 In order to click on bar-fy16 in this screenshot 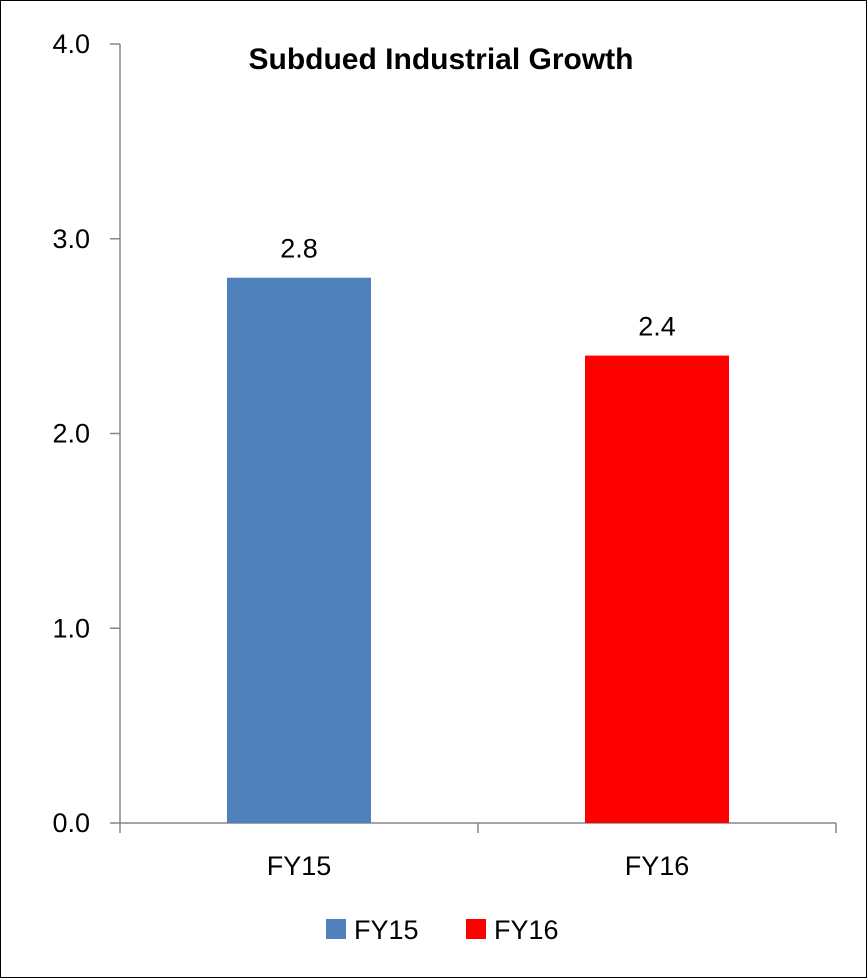, I will do `click(657, 589)`.